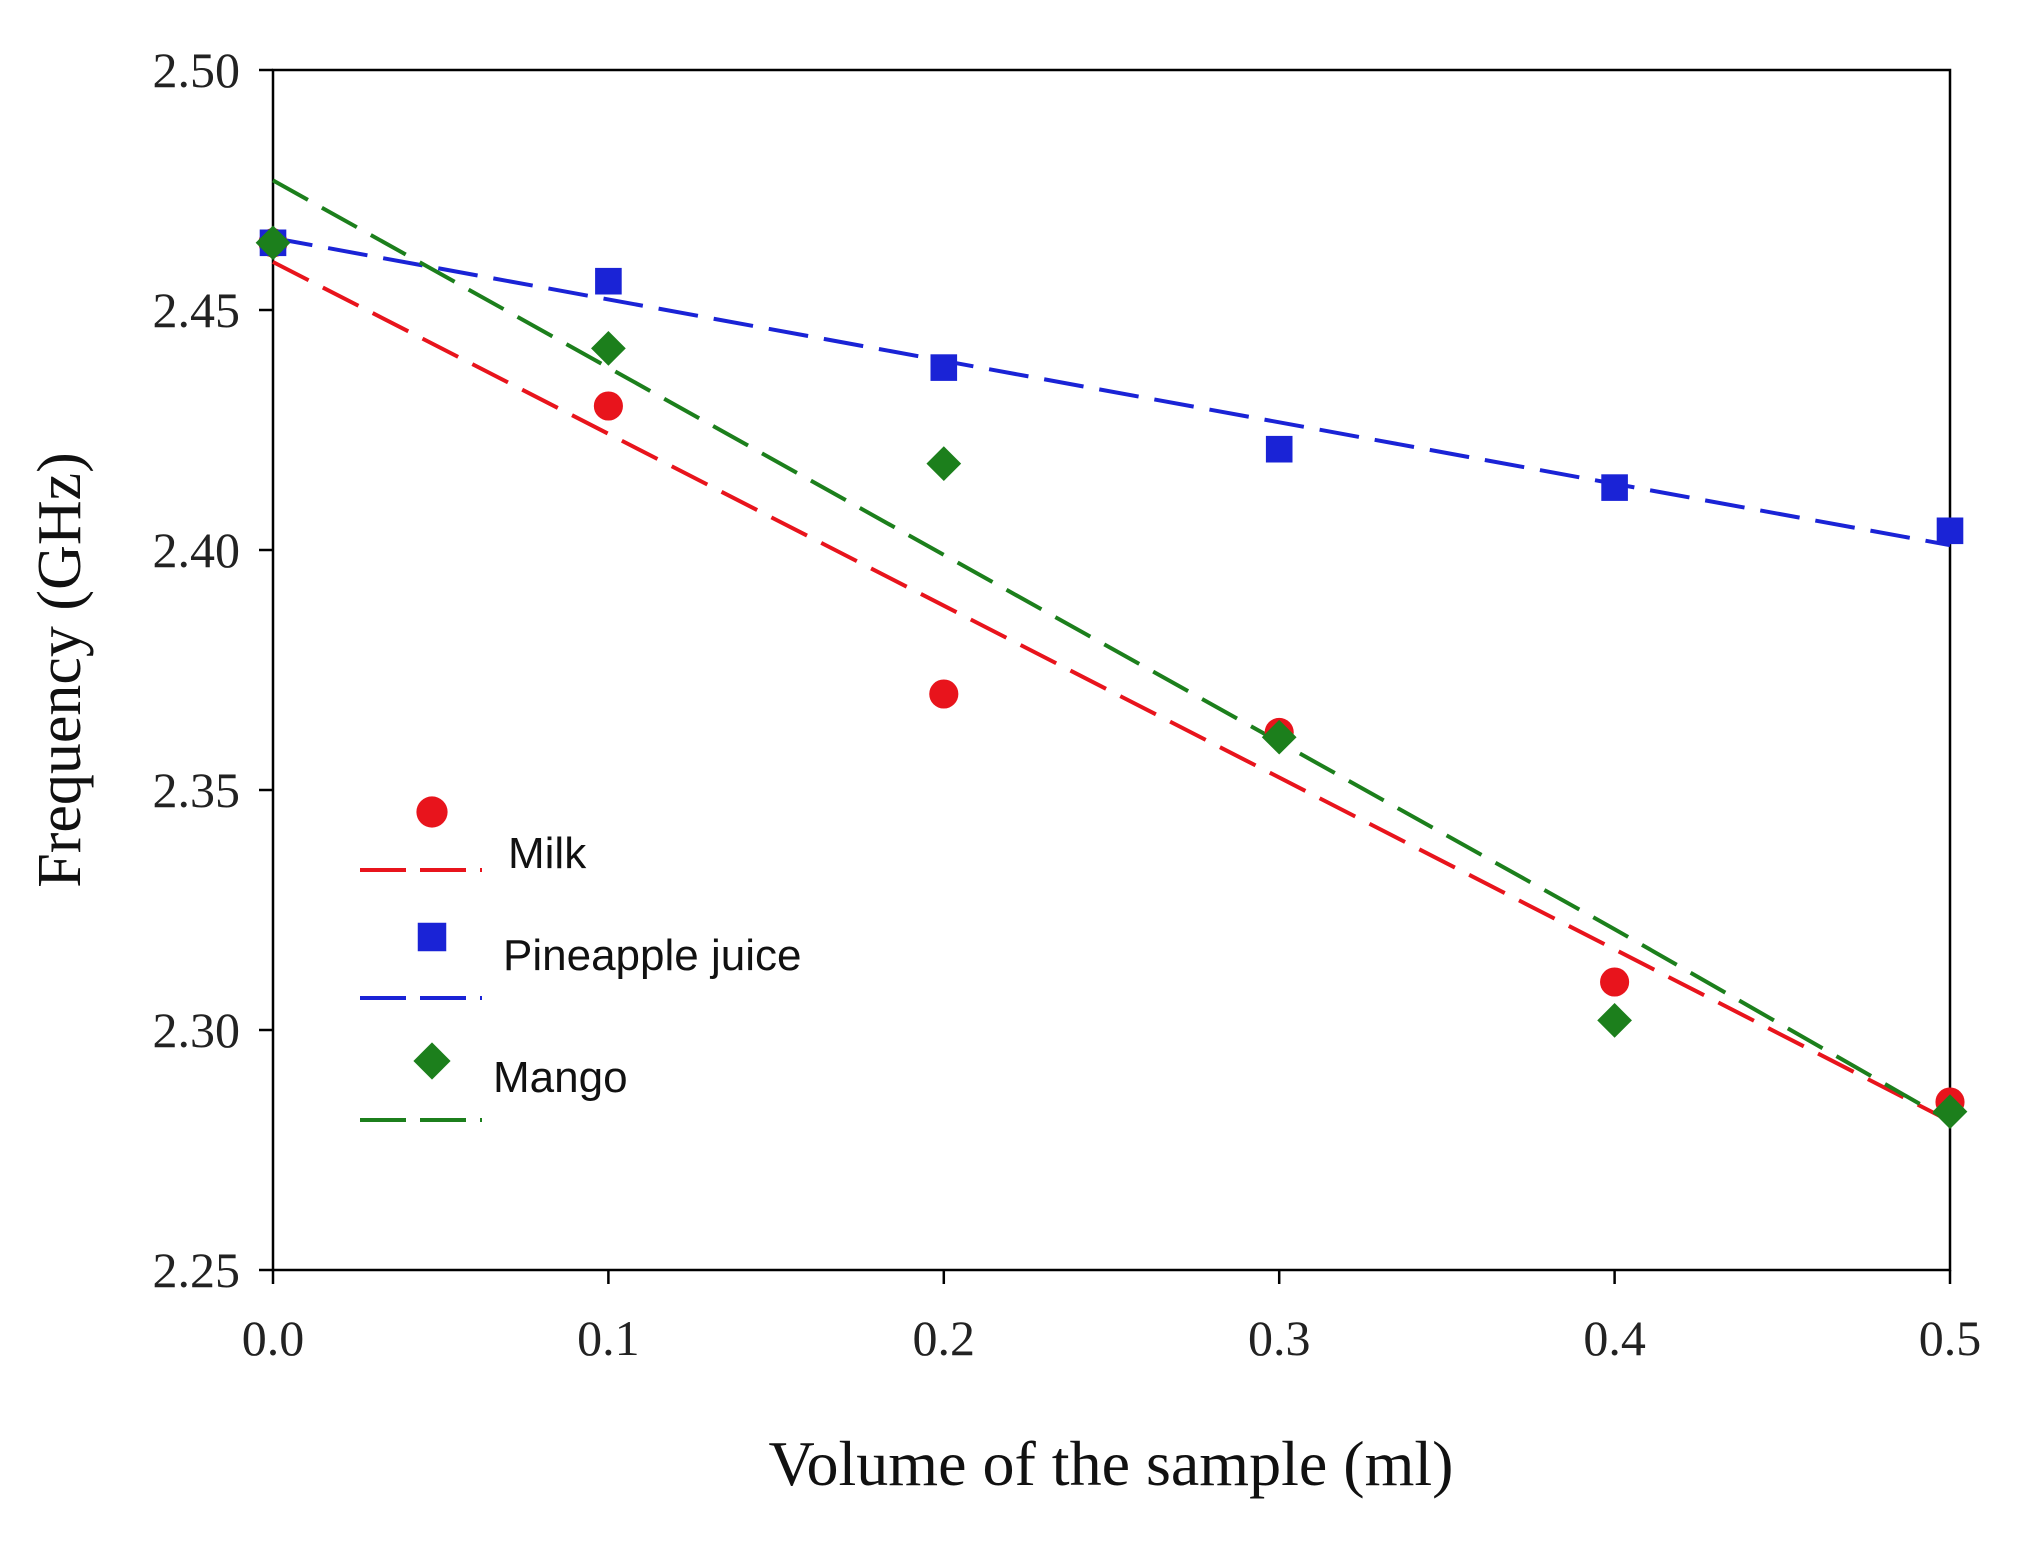  Describe the element at coordinates (652, 955) in the screenshot. I see `legend-label-pineapple-juice: Pineapple juice` at that location.